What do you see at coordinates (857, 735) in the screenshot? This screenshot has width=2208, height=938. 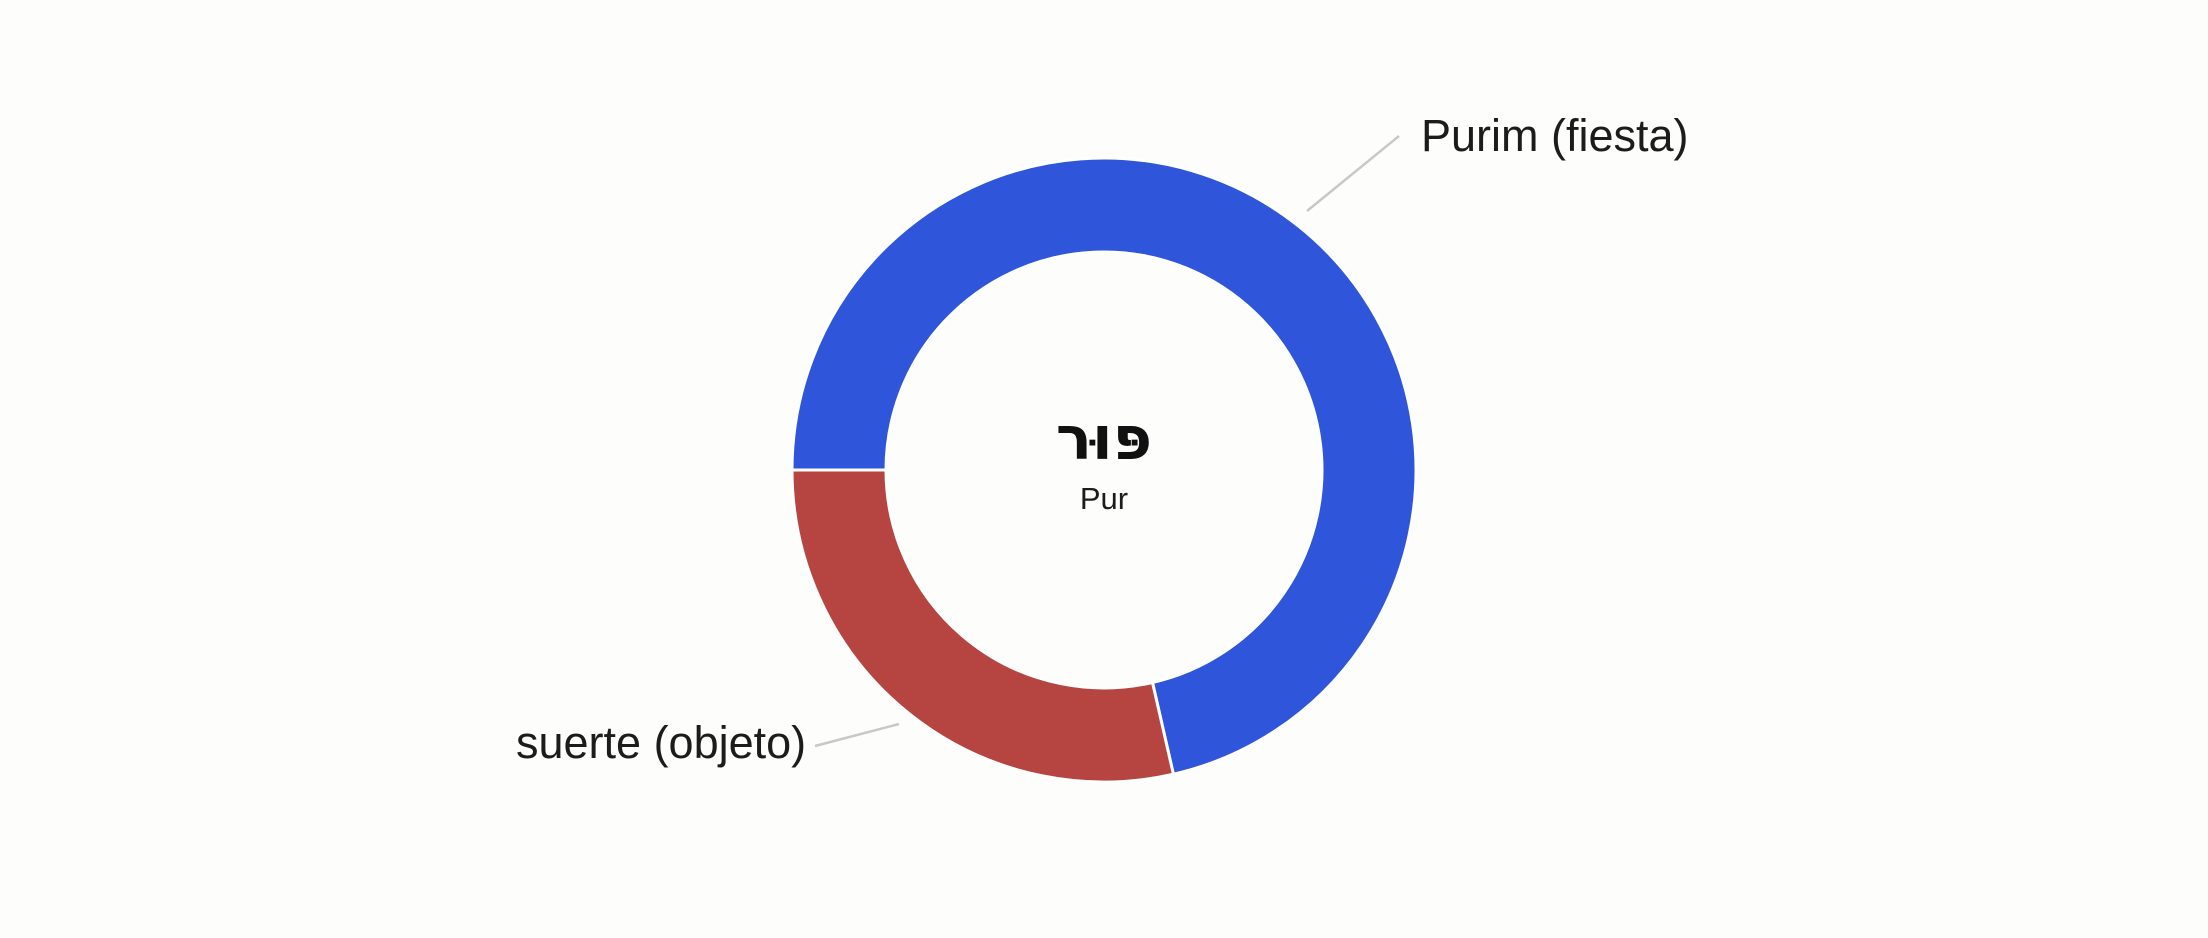 I see `leader-line-suerte` at bounding box center [857, 735].